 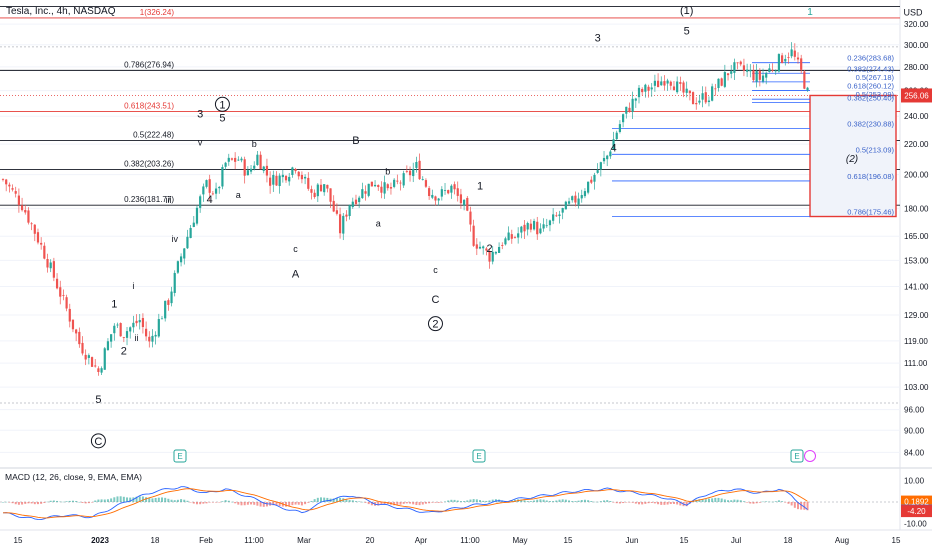 What do you see at coordinates (137, 338) in the screenshot?
I see `wave-label: ii` at bounding box center [137, 338].